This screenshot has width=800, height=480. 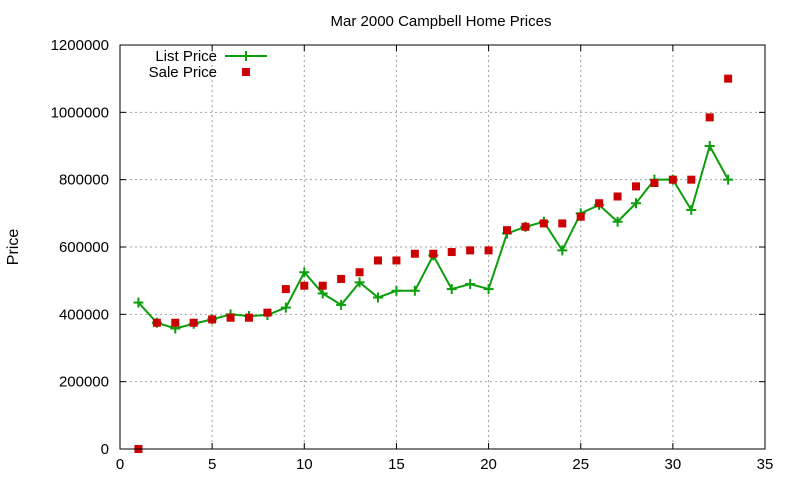 I want to click on x-tick-label: 5, so click(x=212, y=464).